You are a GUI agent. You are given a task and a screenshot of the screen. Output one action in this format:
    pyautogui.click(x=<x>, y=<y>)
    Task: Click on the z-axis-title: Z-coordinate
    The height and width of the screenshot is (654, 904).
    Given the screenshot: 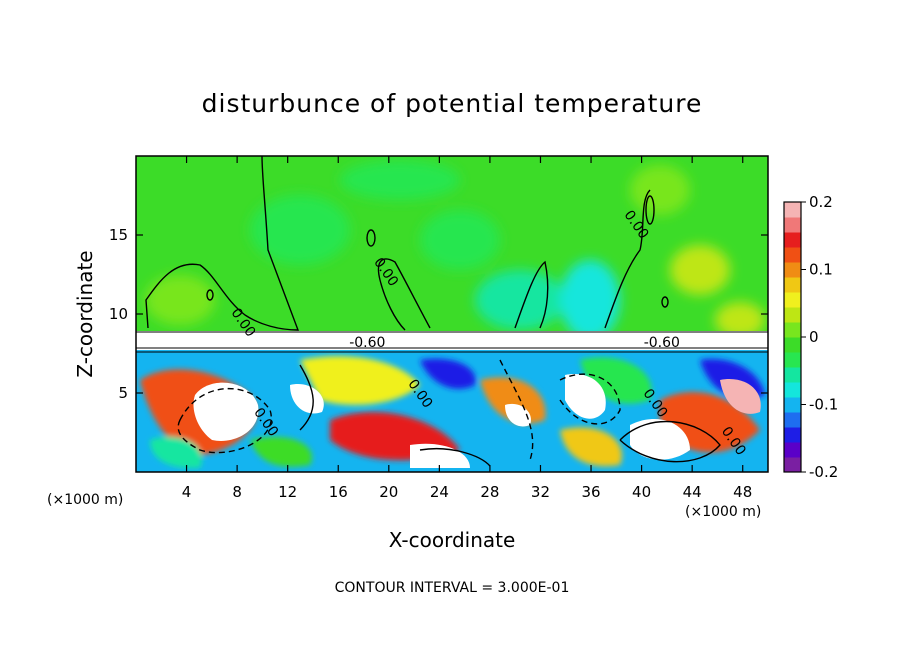 What is the action you would take?
    pyautogui.click(x=85, y=313)
    